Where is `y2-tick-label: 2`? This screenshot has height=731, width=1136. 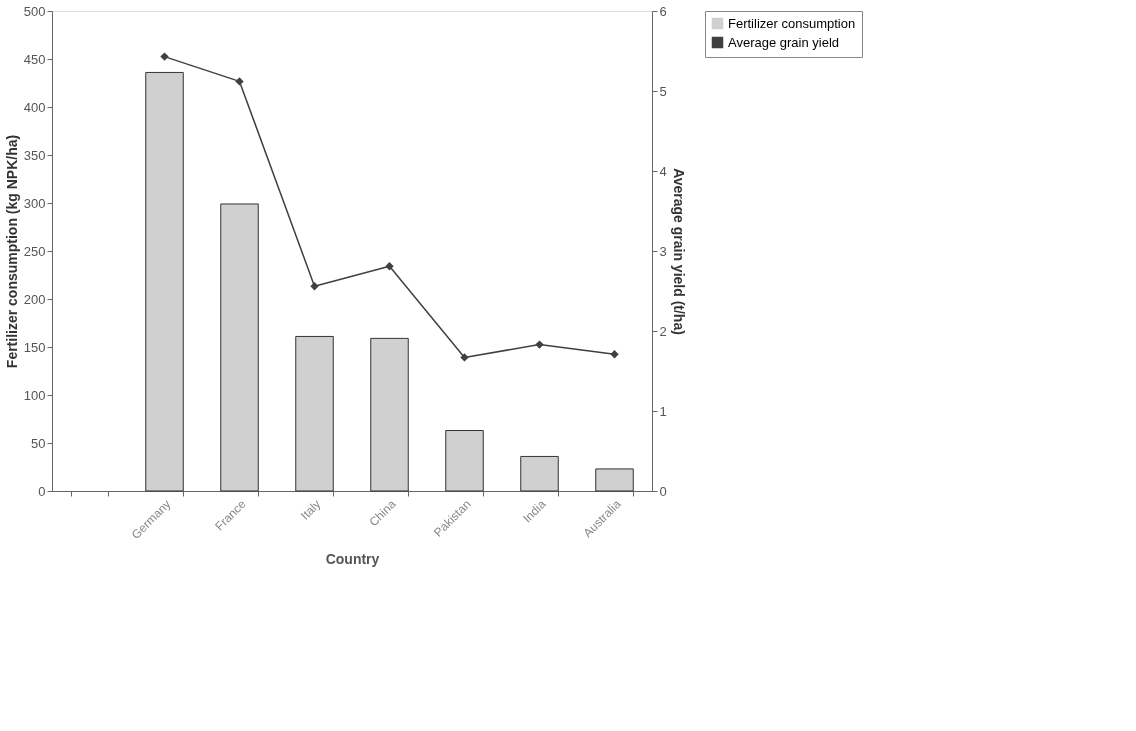 y2-tick-label: 2 is located at coordinates (663, 331).